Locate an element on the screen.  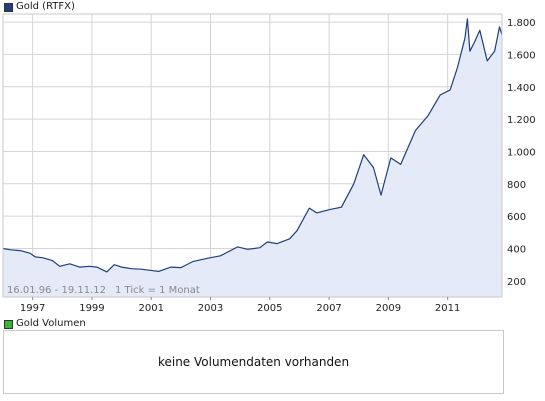
y-tick-label: 200 is located at coordinates (516, 282).